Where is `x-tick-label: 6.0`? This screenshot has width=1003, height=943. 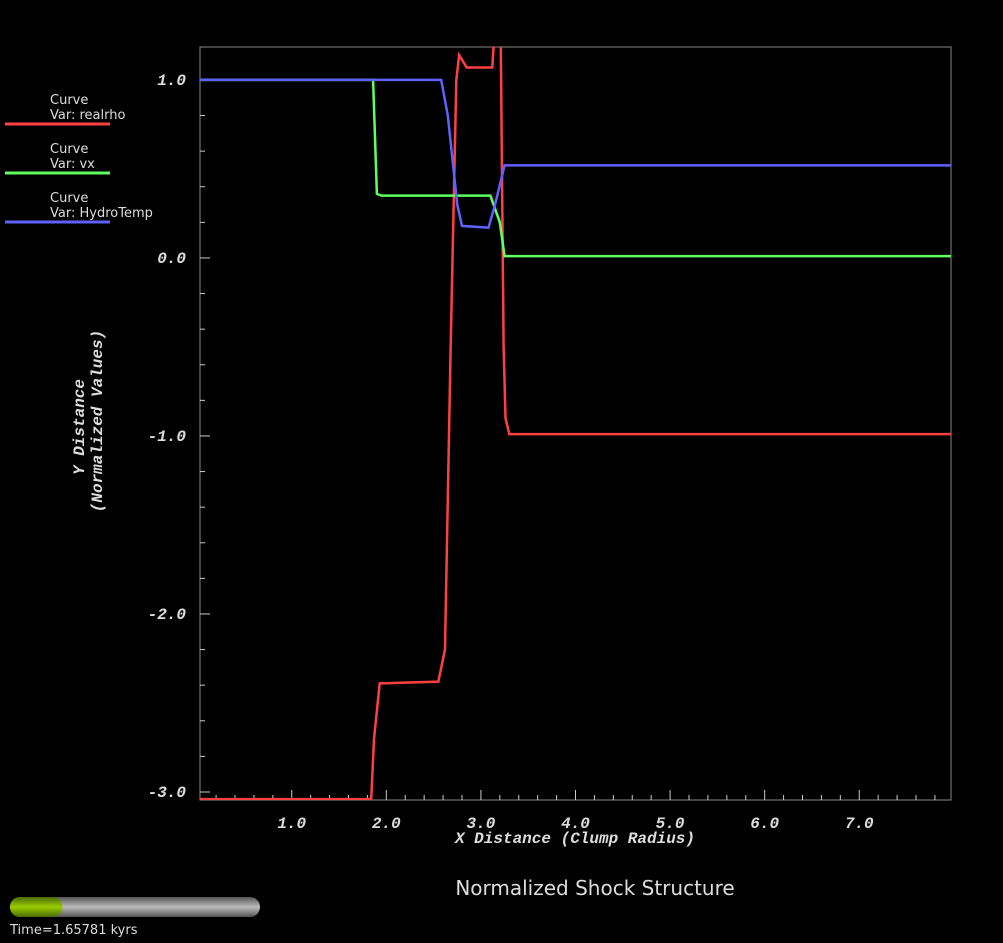
x-tick-label: 6.0 is located at coordinates (764, 824).